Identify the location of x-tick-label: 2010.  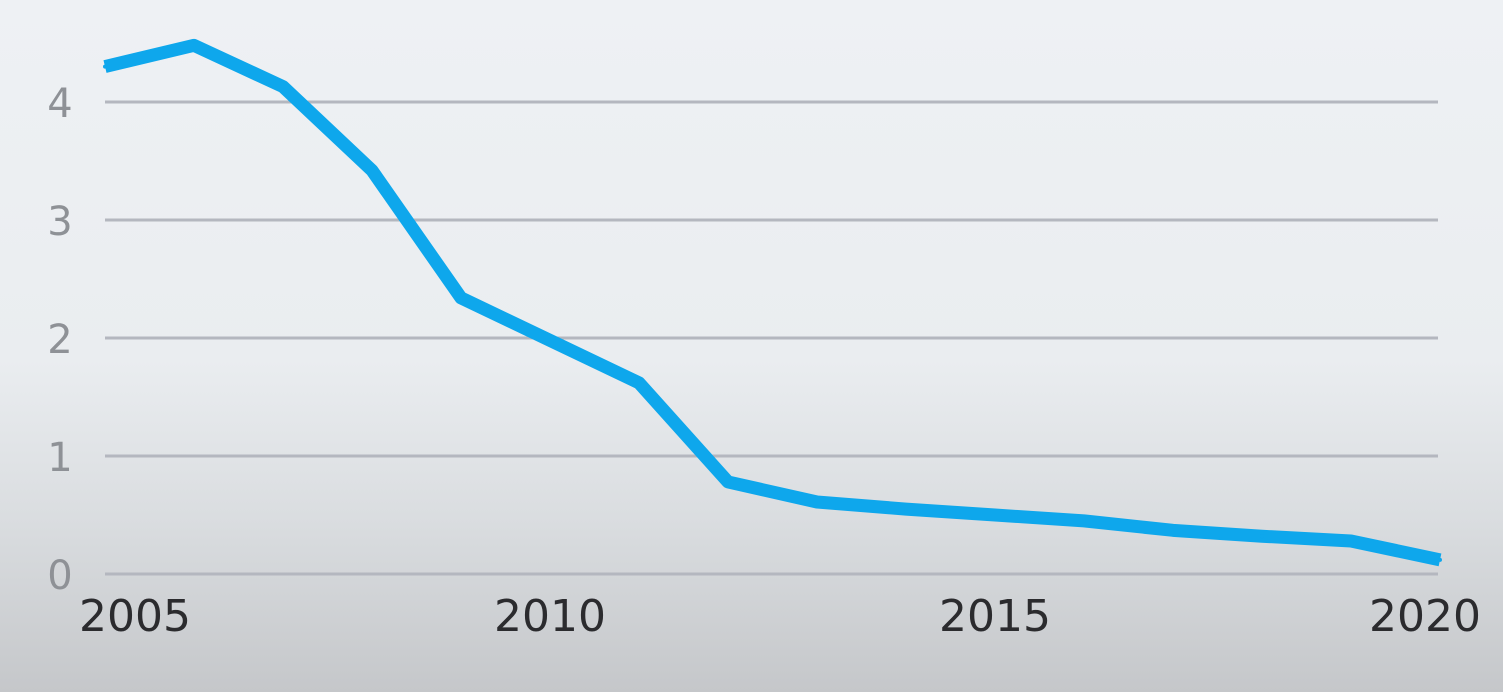
(550, 616).